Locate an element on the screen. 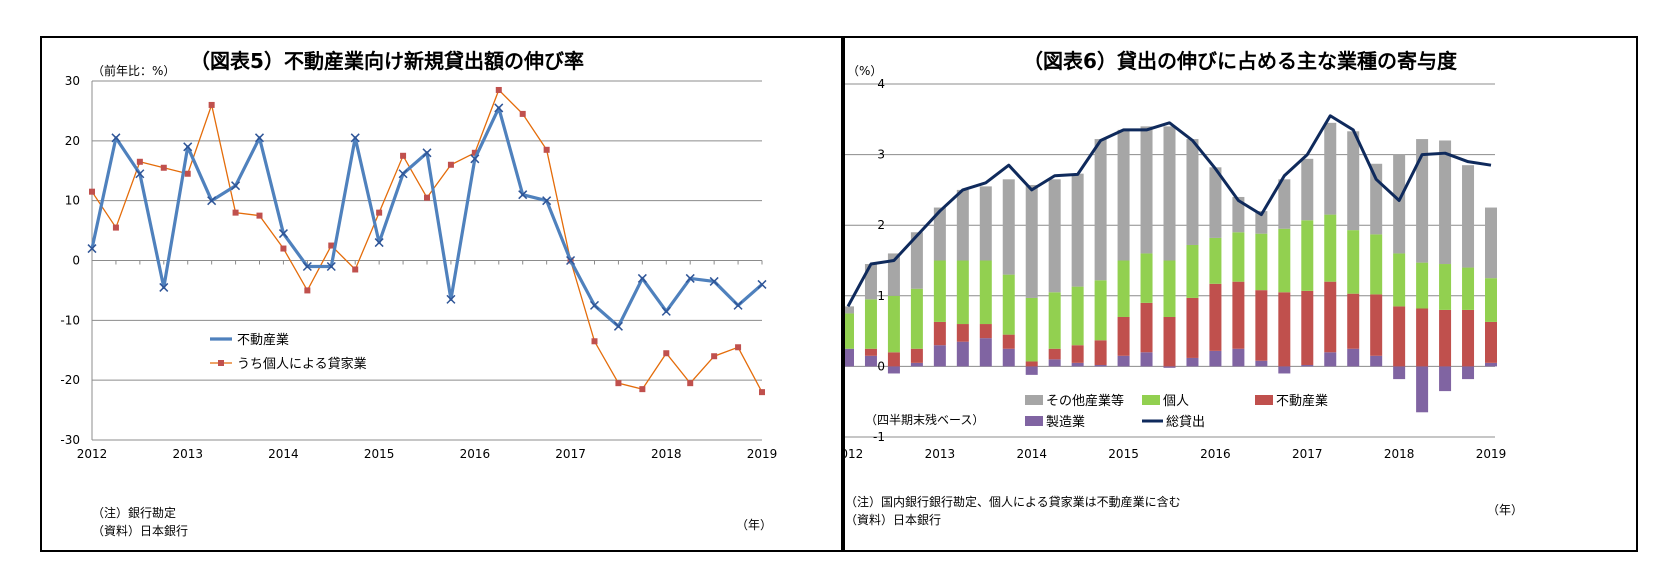 This screenshot has width=1678, height=580. legend-label-individual: 個人 is located at coordinates (1176, 401).